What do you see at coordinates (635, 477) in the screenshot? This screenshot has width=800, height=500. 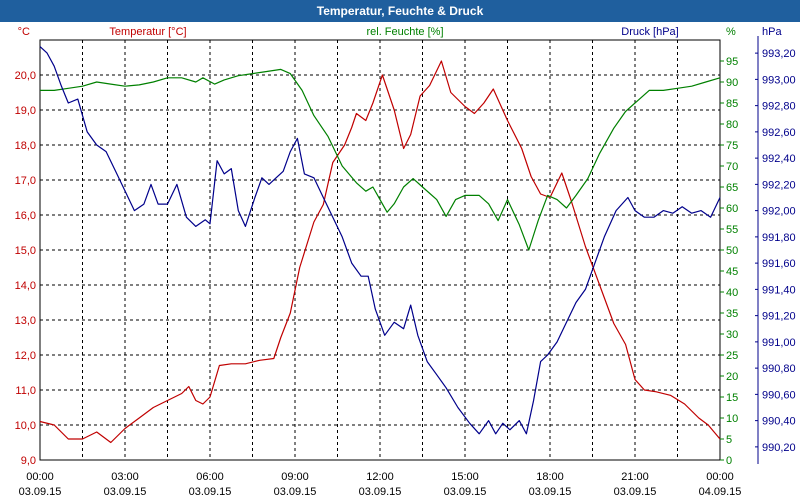 I see `time-tick-label: 21:00` at bounding box center [635, 477].